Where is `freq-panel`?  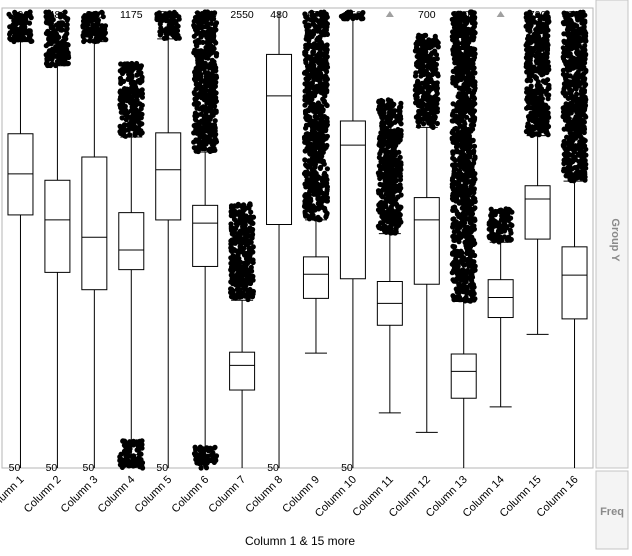
freq-panel is located at coordinates (612, 510).